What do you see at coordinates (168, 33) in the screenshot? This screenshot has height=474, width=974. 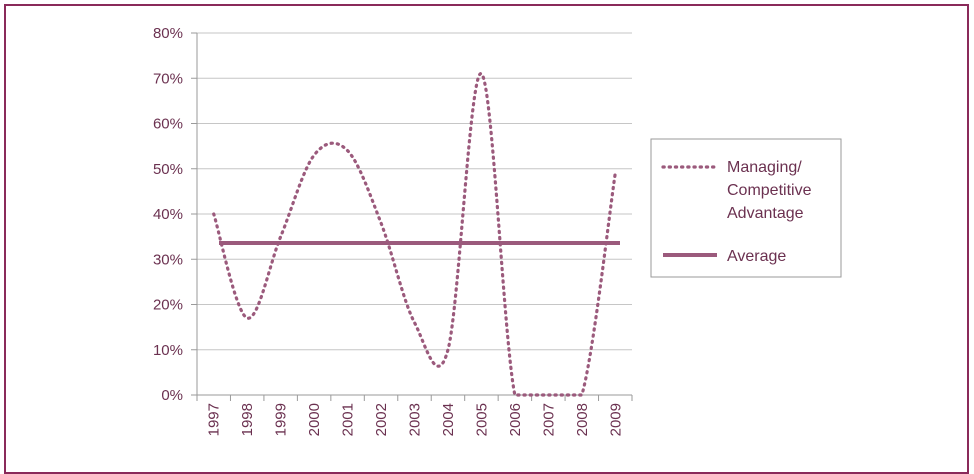 I see `y-tick-label: 80%` at bounding box center [168, 33].